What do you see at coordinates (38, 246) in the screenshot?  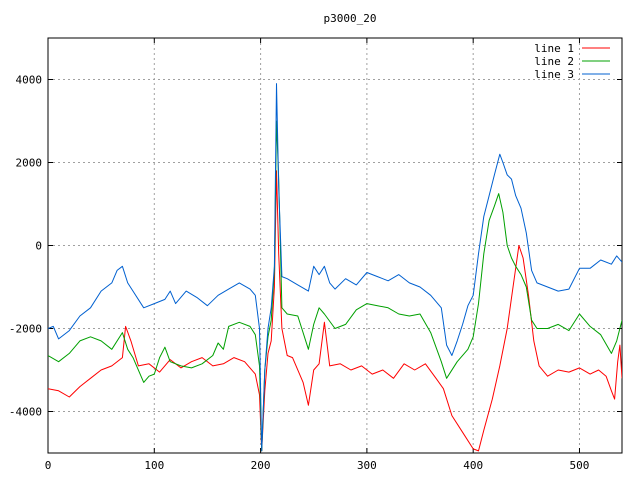 I see `y-tick-label: 0` at bounding box center [38, 246].